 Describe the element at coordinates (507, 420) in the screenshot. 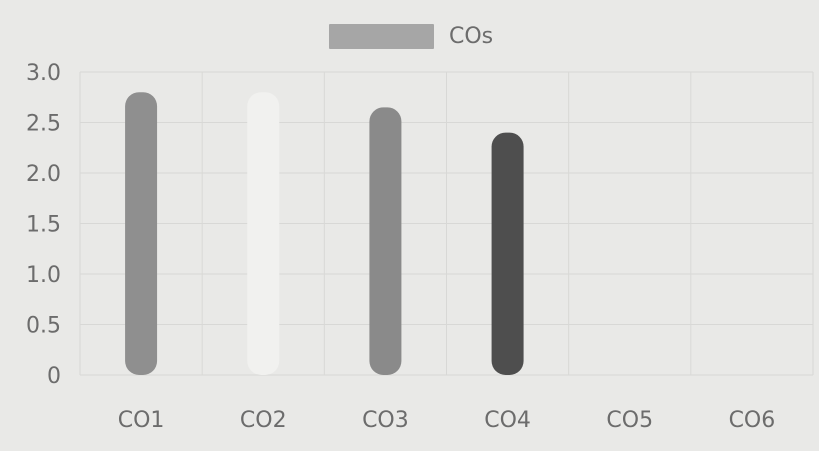

I see `x-tick-label: CO4` at that location.